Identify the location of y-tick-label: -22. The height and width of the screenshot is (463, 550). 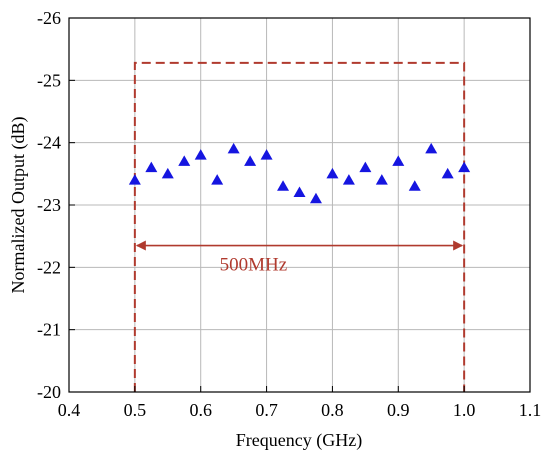
(49, 267).